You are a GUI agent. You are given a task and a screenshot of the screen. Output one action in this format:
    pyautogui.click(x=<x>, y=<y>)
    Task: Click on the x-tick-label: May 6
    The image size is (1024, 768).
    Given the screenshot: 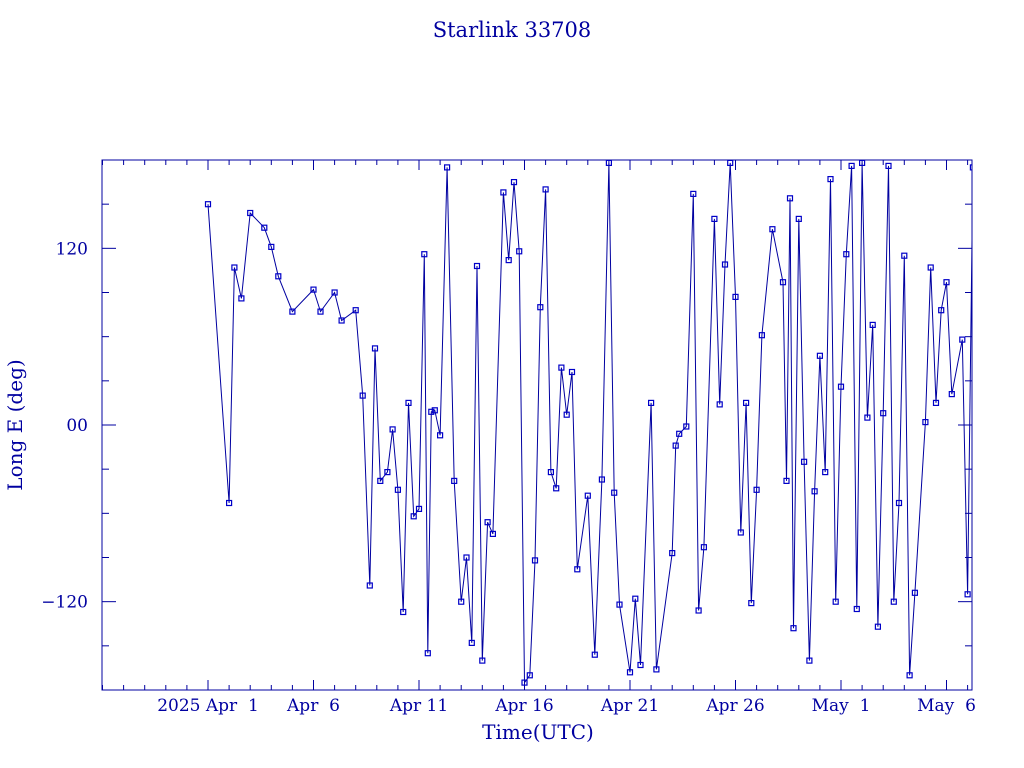 What is the action you would take?
    pyautogui.click(x=946, y=706)
    